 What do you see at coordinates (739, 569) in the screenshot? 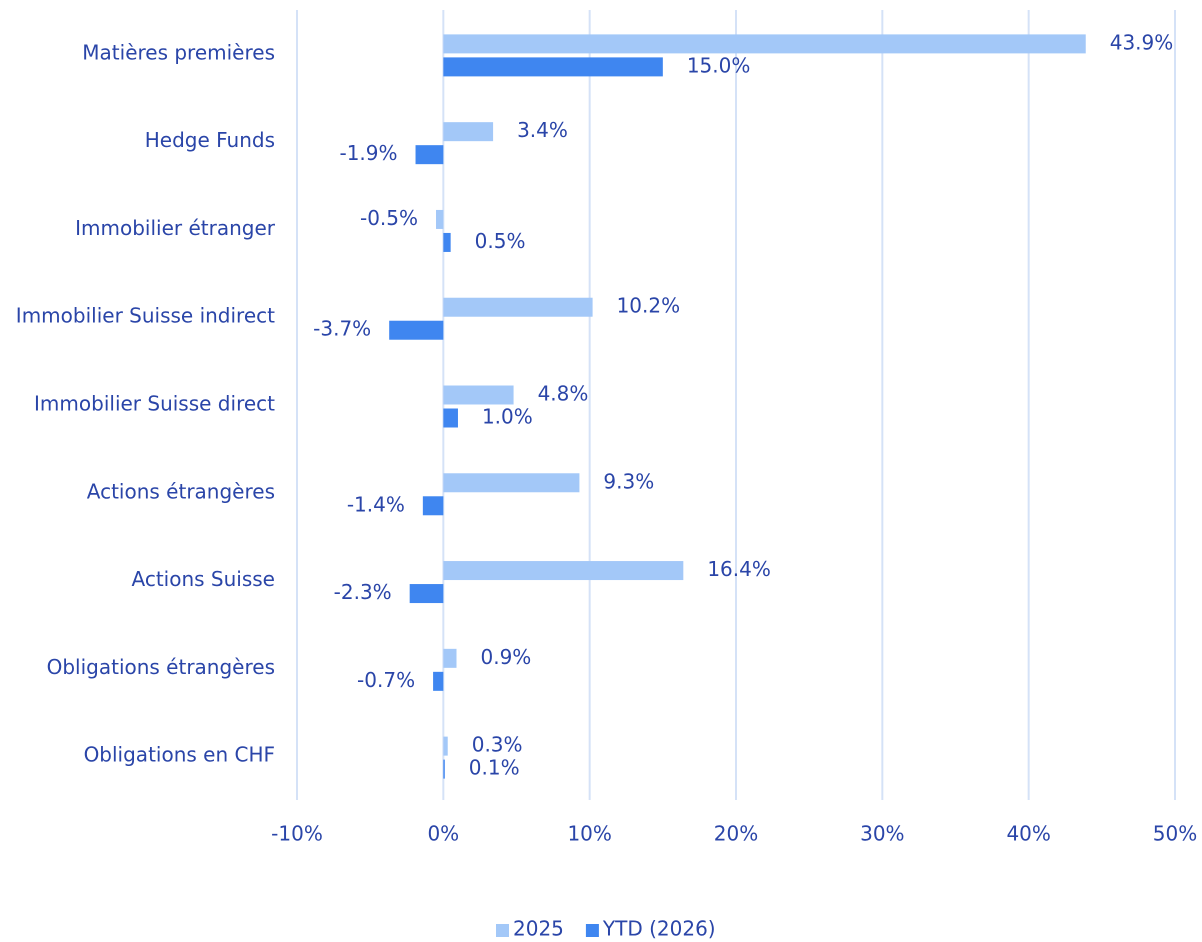
I see `value-label: 16.4%` at bounding box center [739, 569].